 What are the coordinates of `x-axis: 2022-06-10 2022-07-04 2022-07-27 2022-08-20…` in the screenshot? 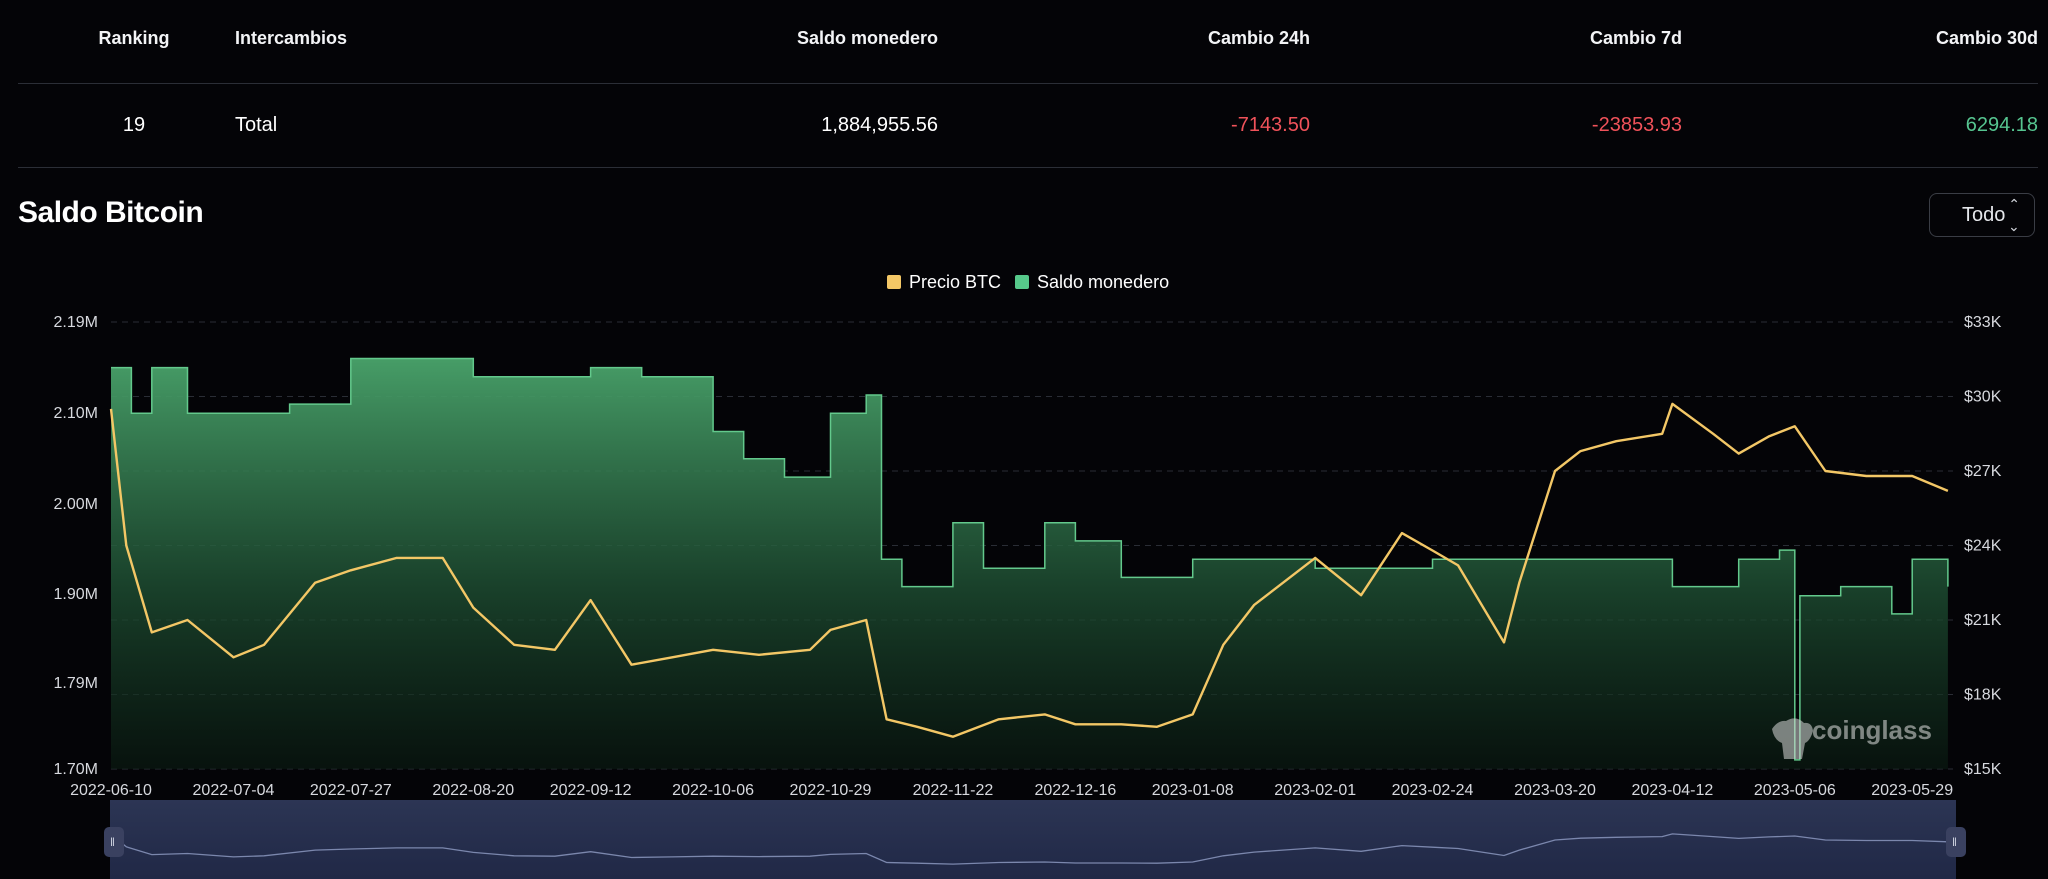 It's located at (1011, 790).